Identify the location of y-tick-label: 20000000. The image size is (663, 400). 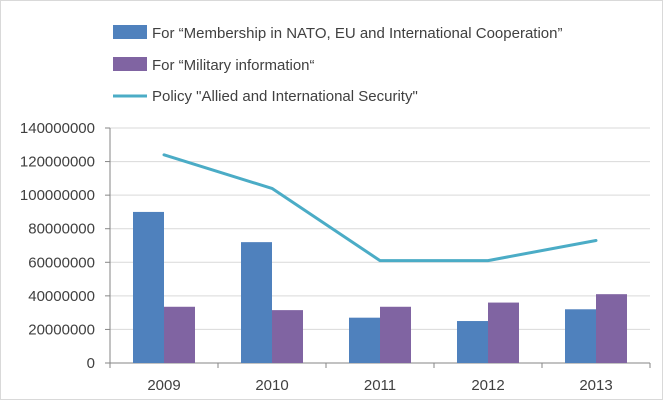
(61, 329).